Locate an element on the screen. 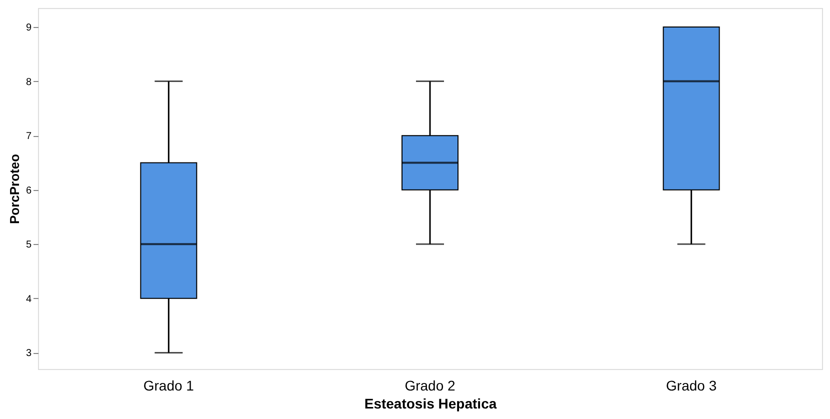  y-axis-title: PorcProteo is located at coordinates (14, 189).